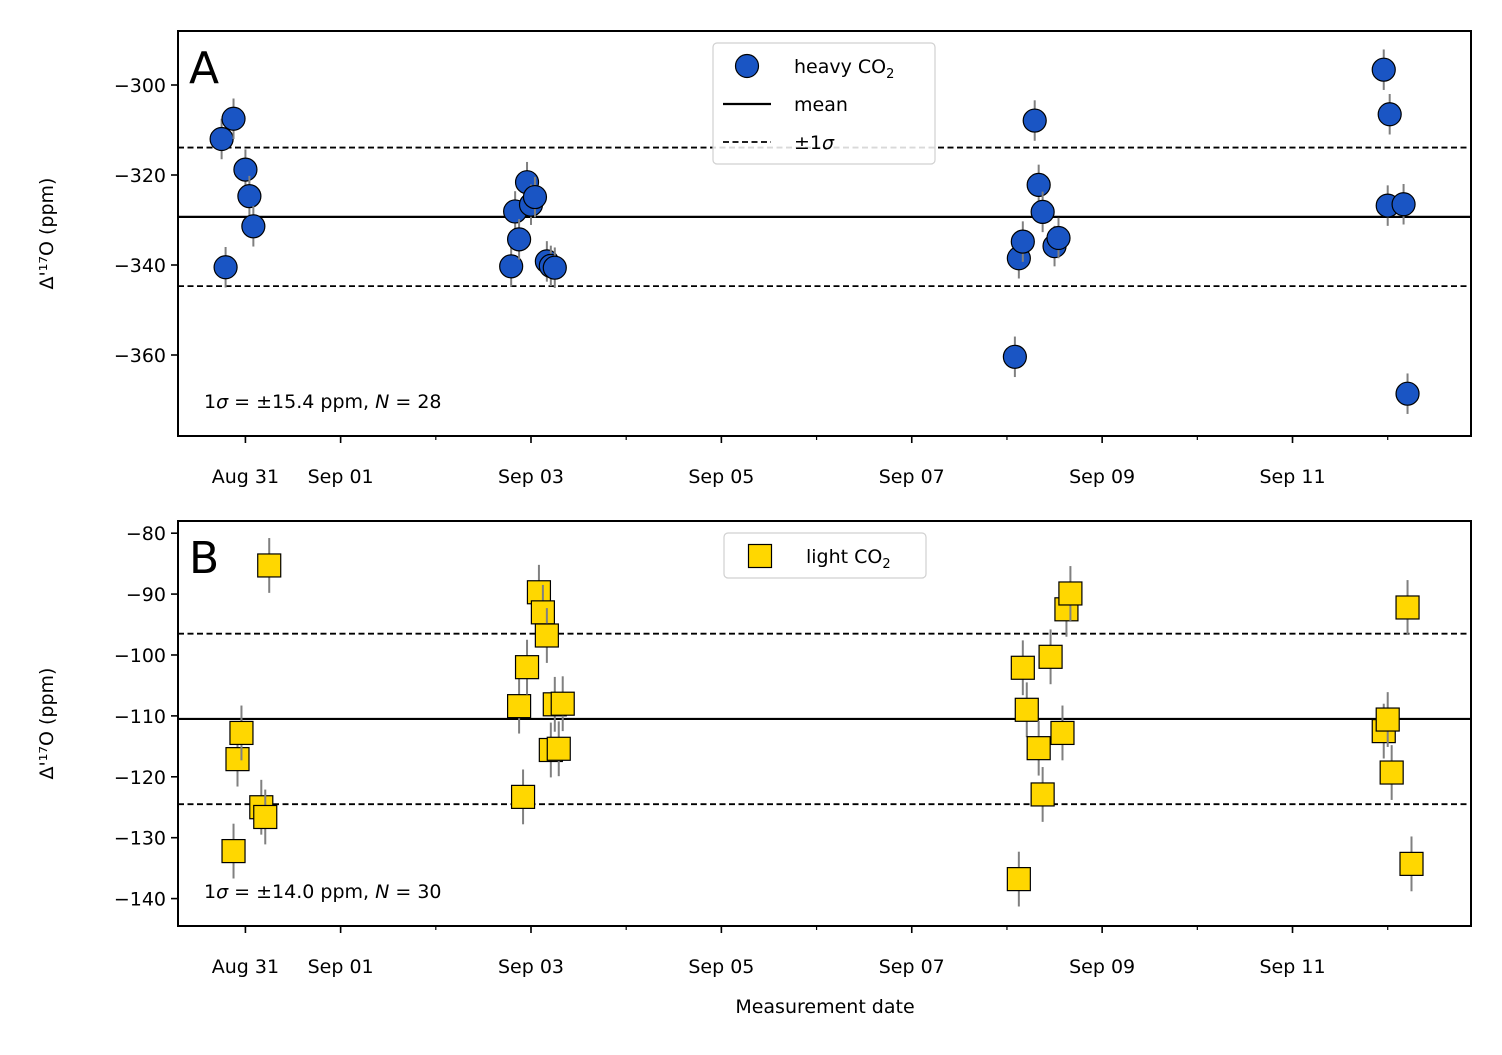 This screenshot has width=1502, height=1055. Describe the element at coordinates (146, 595) in the screenshot. I see `y-tick-label: −90` at that location.